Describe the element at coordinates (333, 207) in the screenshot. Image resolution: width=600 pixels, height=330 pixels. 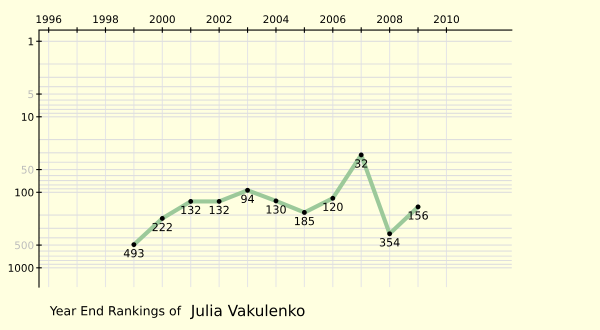
I see `data-label: 120` at that location.